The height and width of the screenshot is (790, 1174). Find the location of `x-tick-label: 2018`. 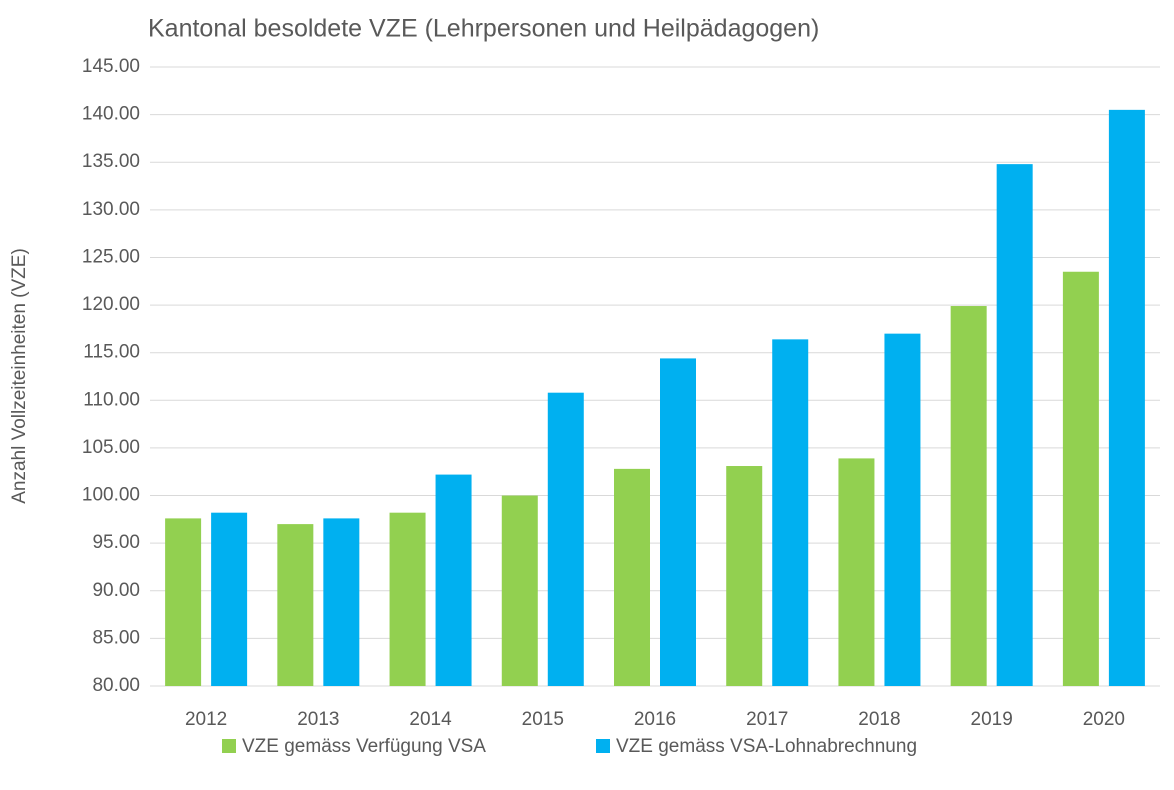

x-tick-label: 2018 is located at coordinates (879, 719).